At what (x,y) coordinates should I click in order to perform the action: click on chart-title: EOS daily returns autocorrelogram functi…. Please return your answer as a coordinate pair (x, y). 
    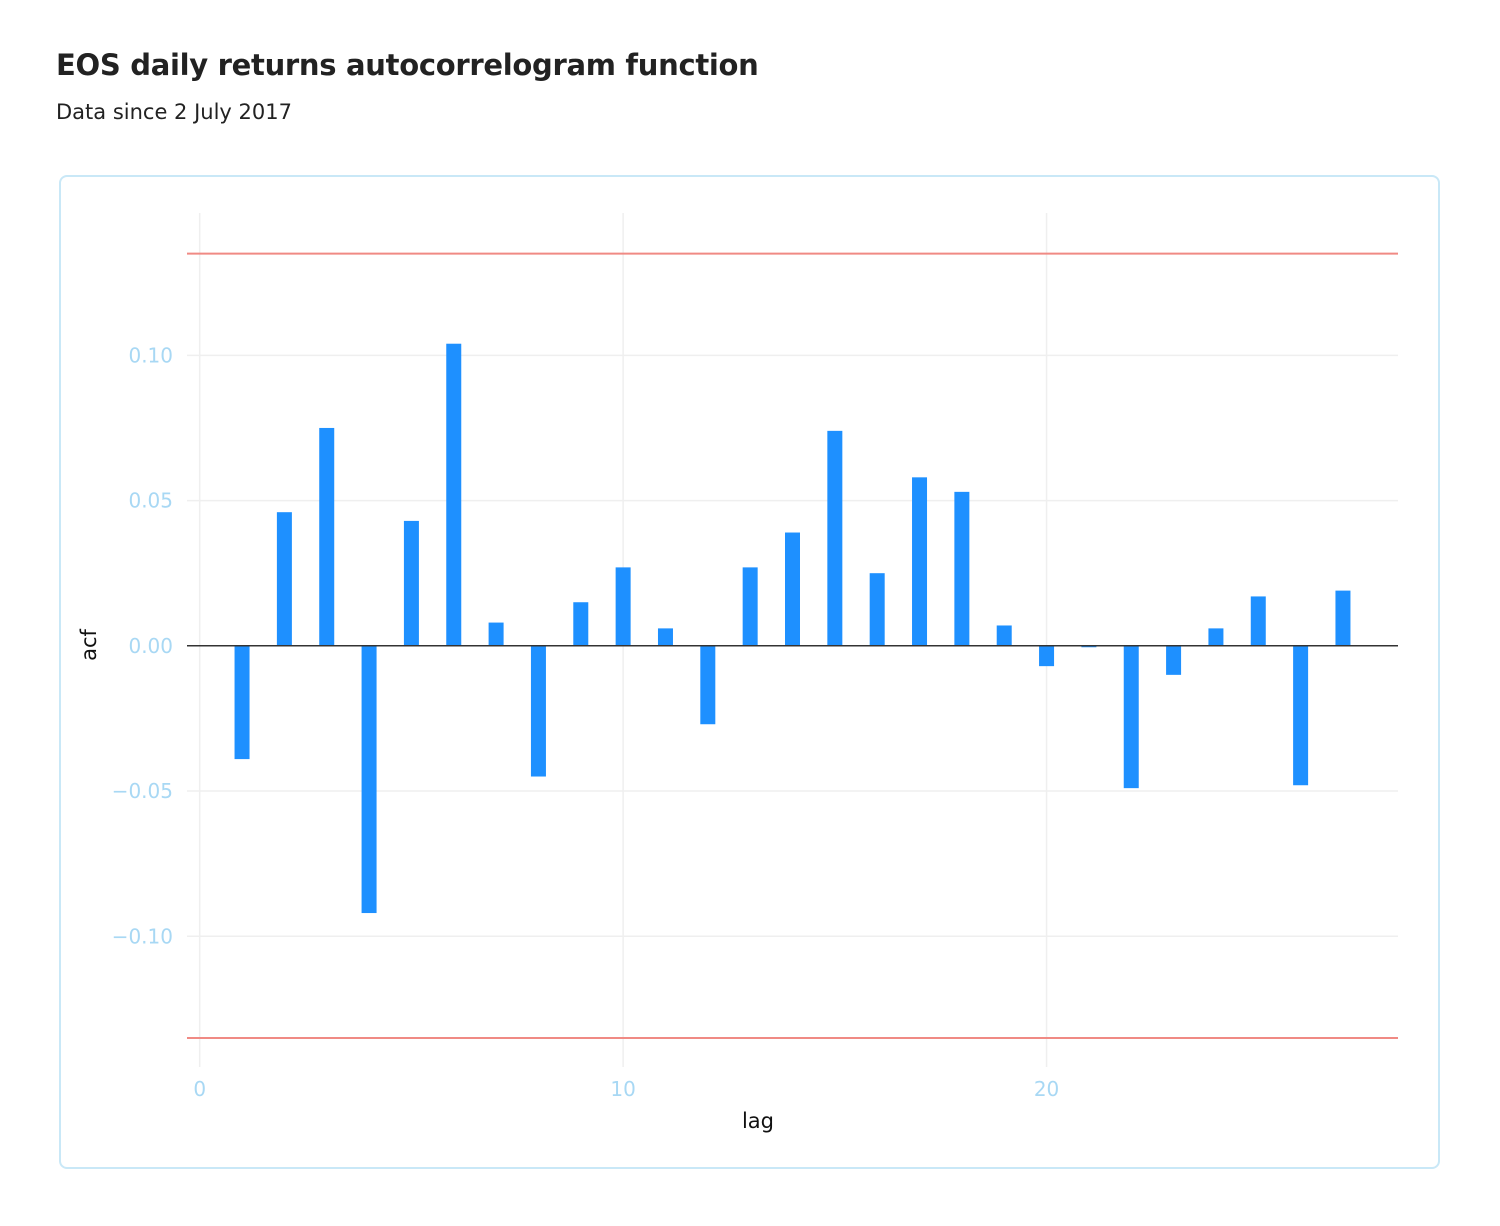
    Looking at the image, I should click on (407, 65).